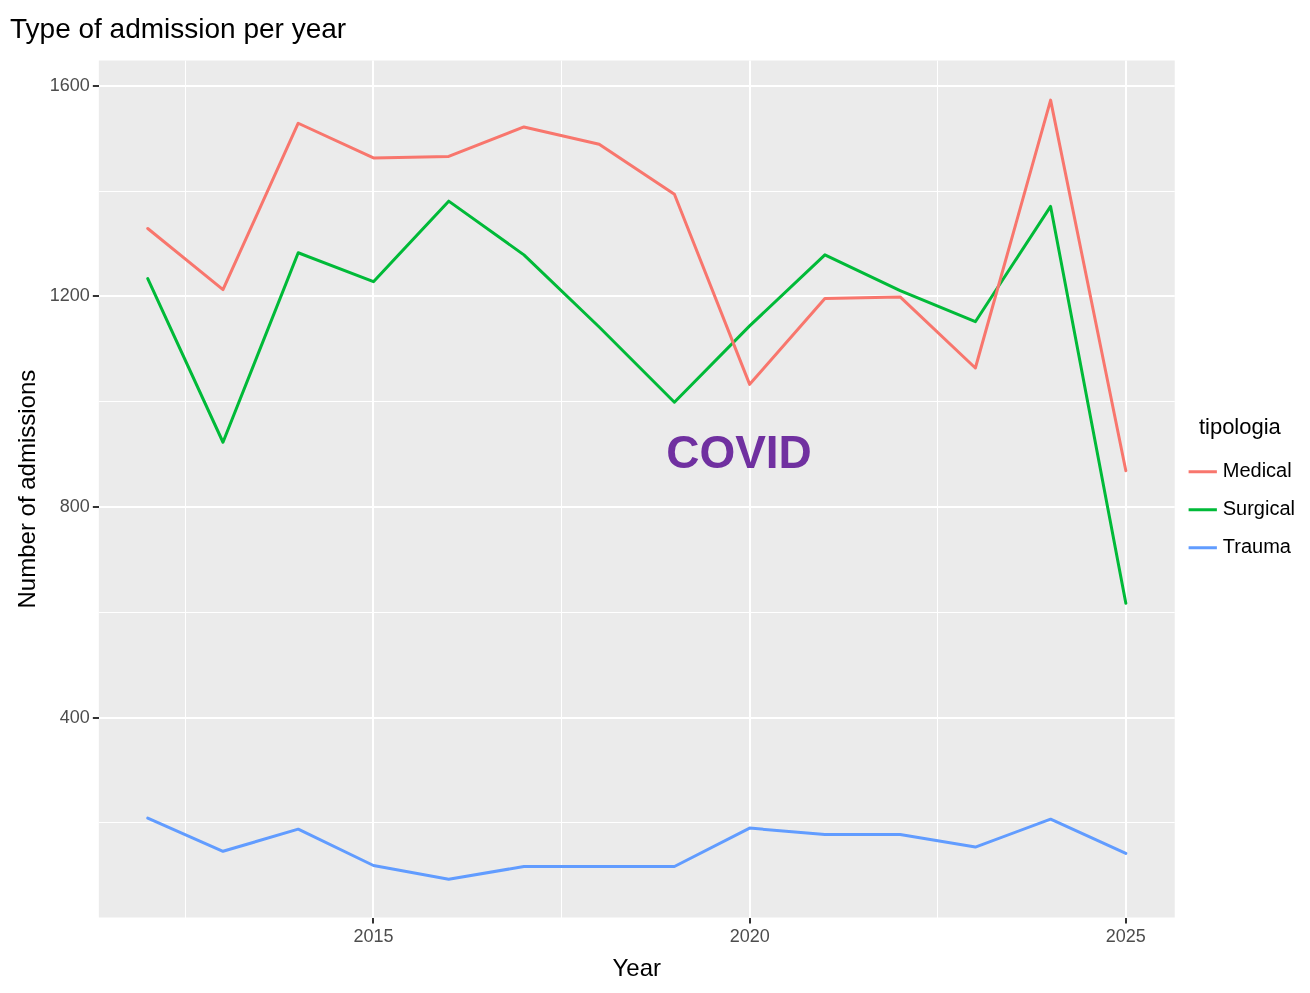  Describe the element at coordinates (1125, 936) in the screenshot. I see `x-tick-label: 2025` at that location.